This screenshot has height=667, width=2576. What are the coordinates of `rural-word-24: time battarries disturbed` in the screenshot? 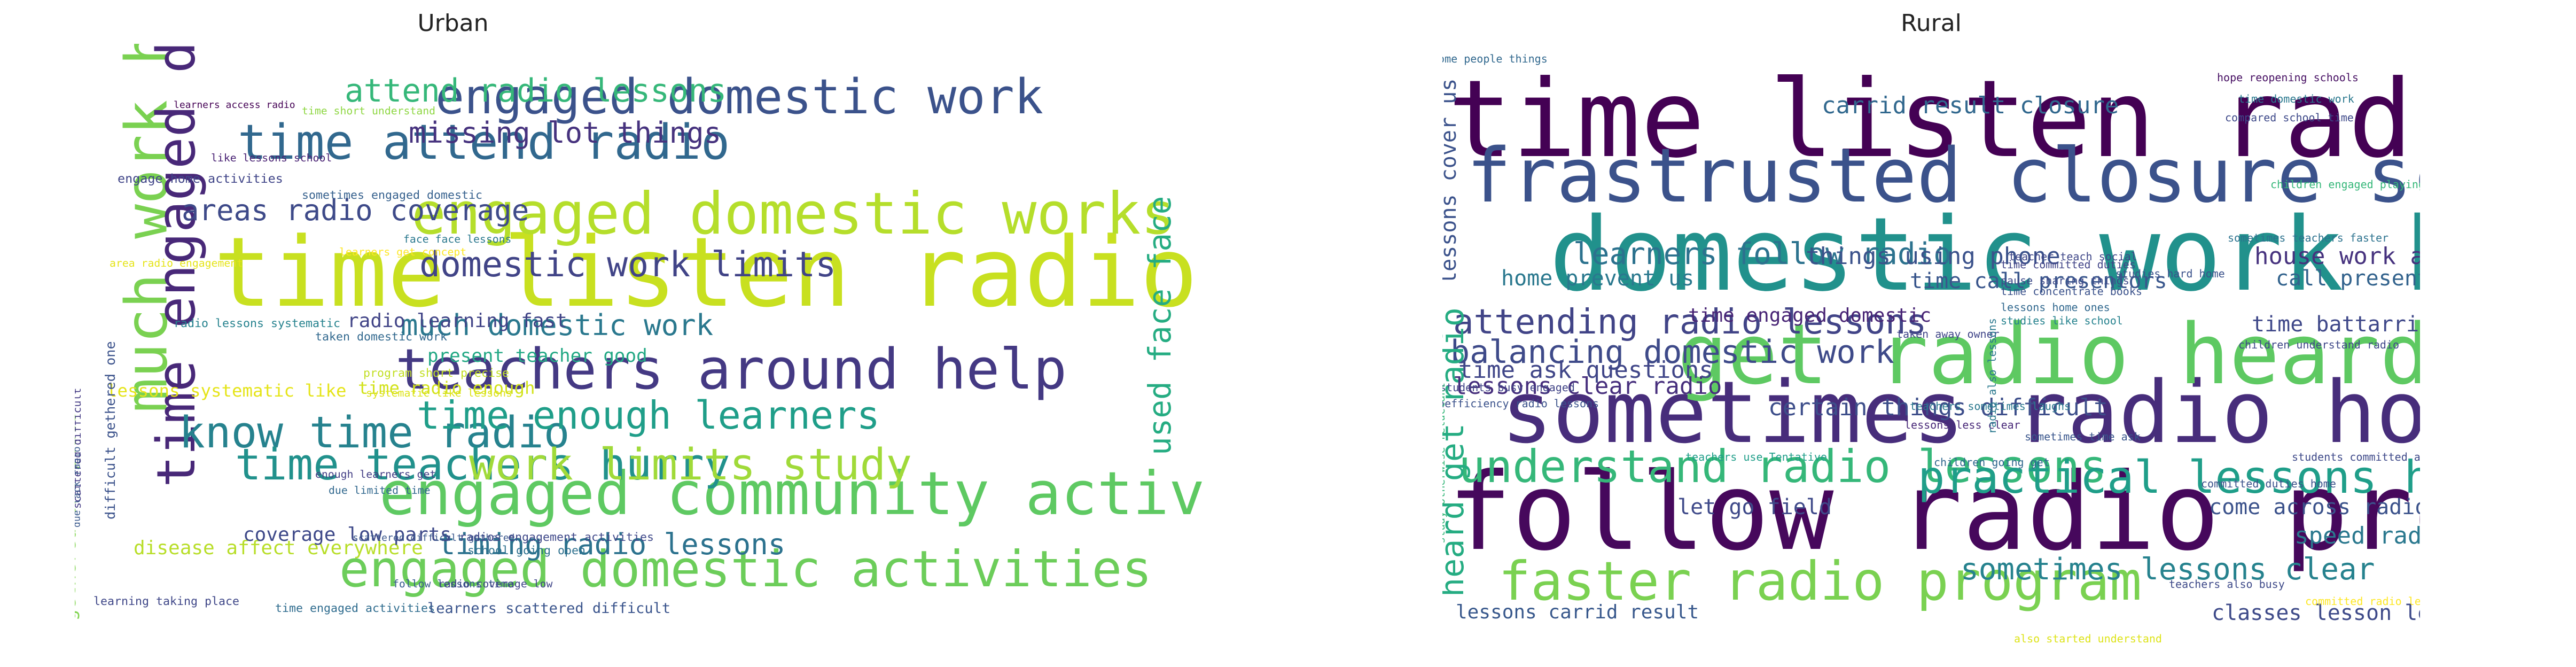 It's located at (2336, 324).